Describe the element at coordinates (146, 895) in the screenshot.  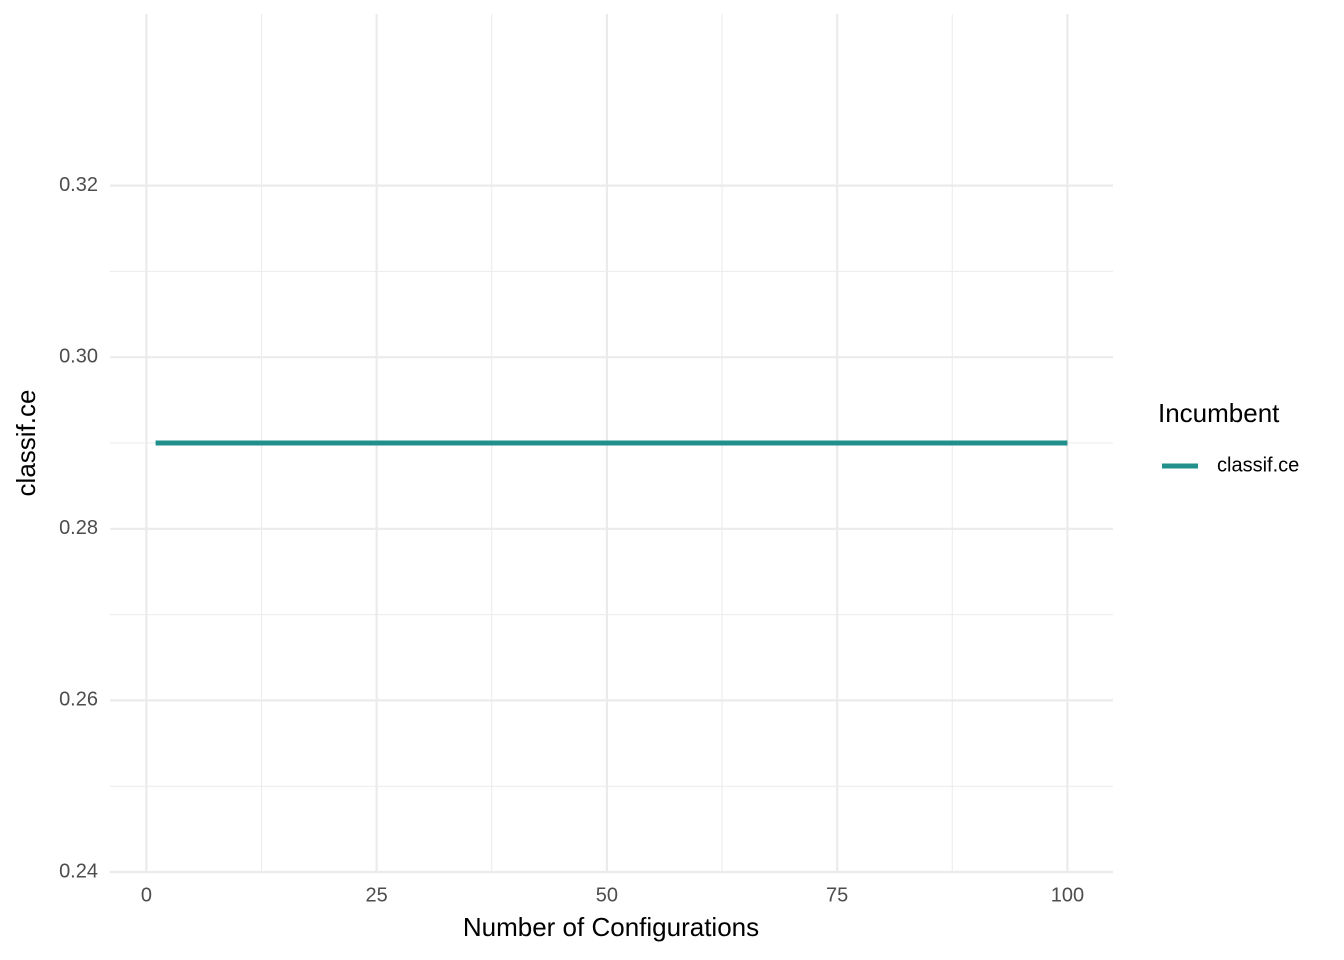
I see `x-tick-label: 0` at that location.